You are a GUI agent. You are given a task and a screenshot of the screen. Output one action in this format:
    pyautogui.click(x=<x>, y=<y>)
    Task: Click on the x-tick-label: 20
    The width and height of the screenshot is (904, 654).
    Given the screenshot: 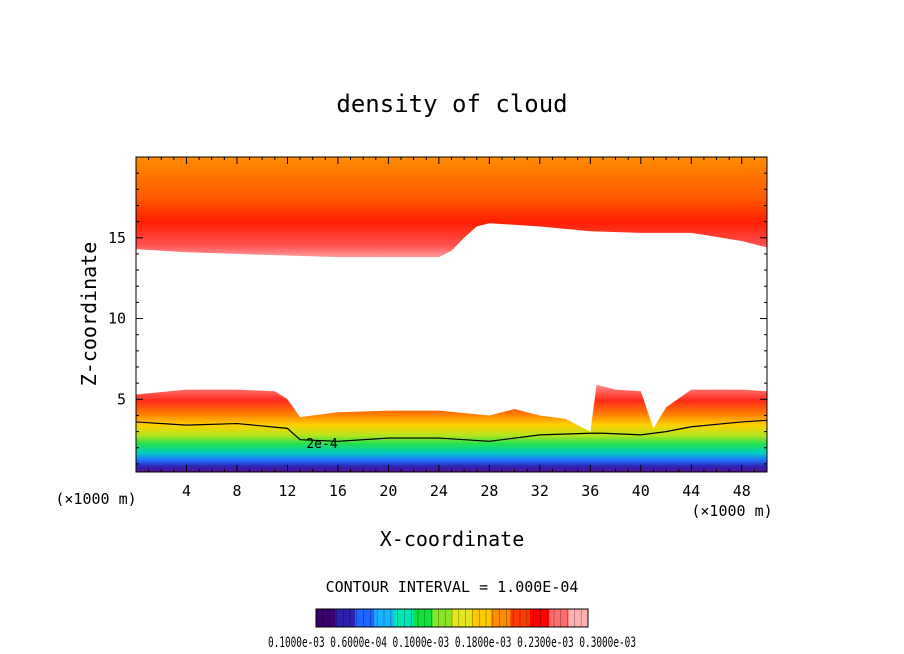 What is the action you would take?
    pyautogui.click(x=388, y=491)
    